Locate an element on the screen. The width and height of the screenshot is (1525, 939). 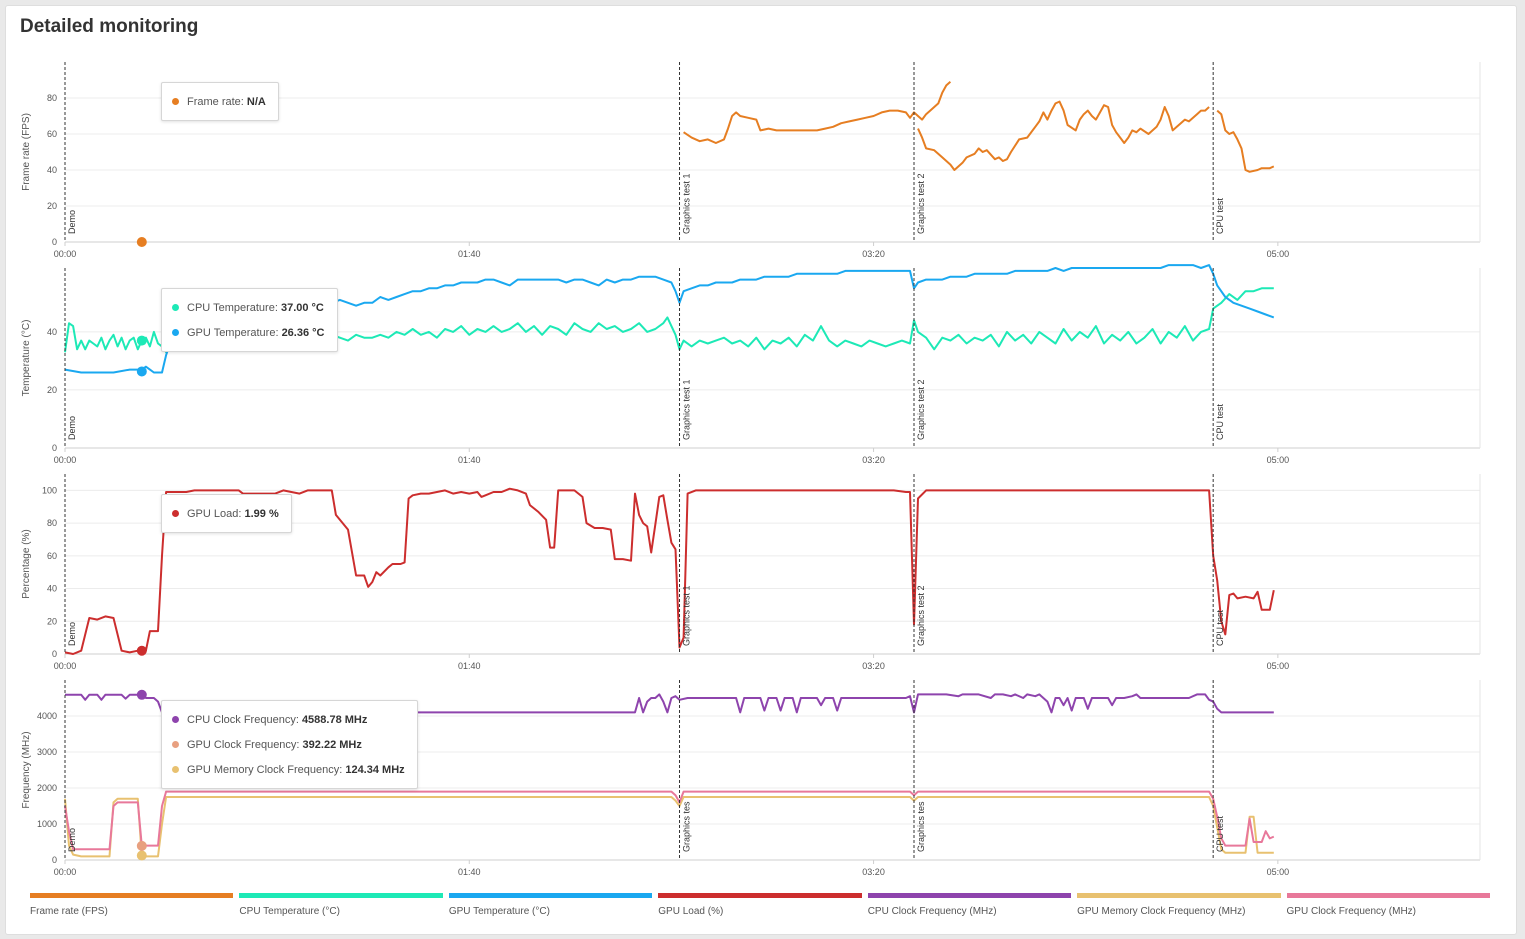
tooltip-label: CPU Temperature: is located at coordinates (234, 307).